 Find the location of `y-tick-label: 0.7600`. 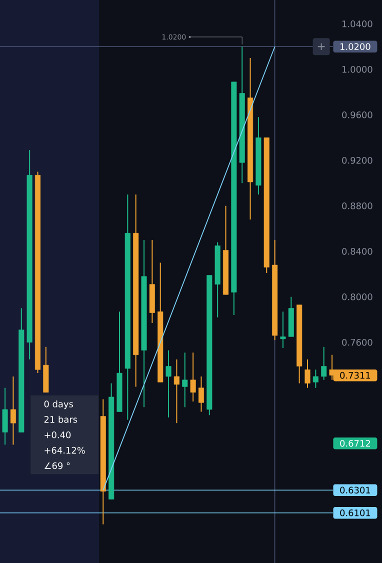

y-tick-label: 0.7600 is located at coordinates (357, 342).